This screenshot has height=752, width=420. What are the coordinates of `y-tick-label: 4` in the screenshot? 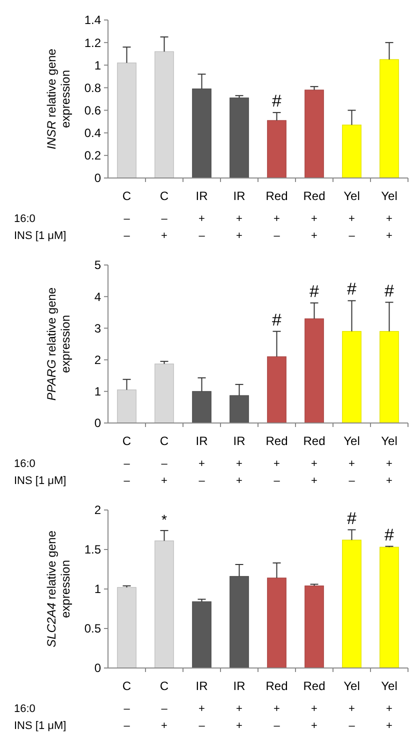 It's located at (98, 297).